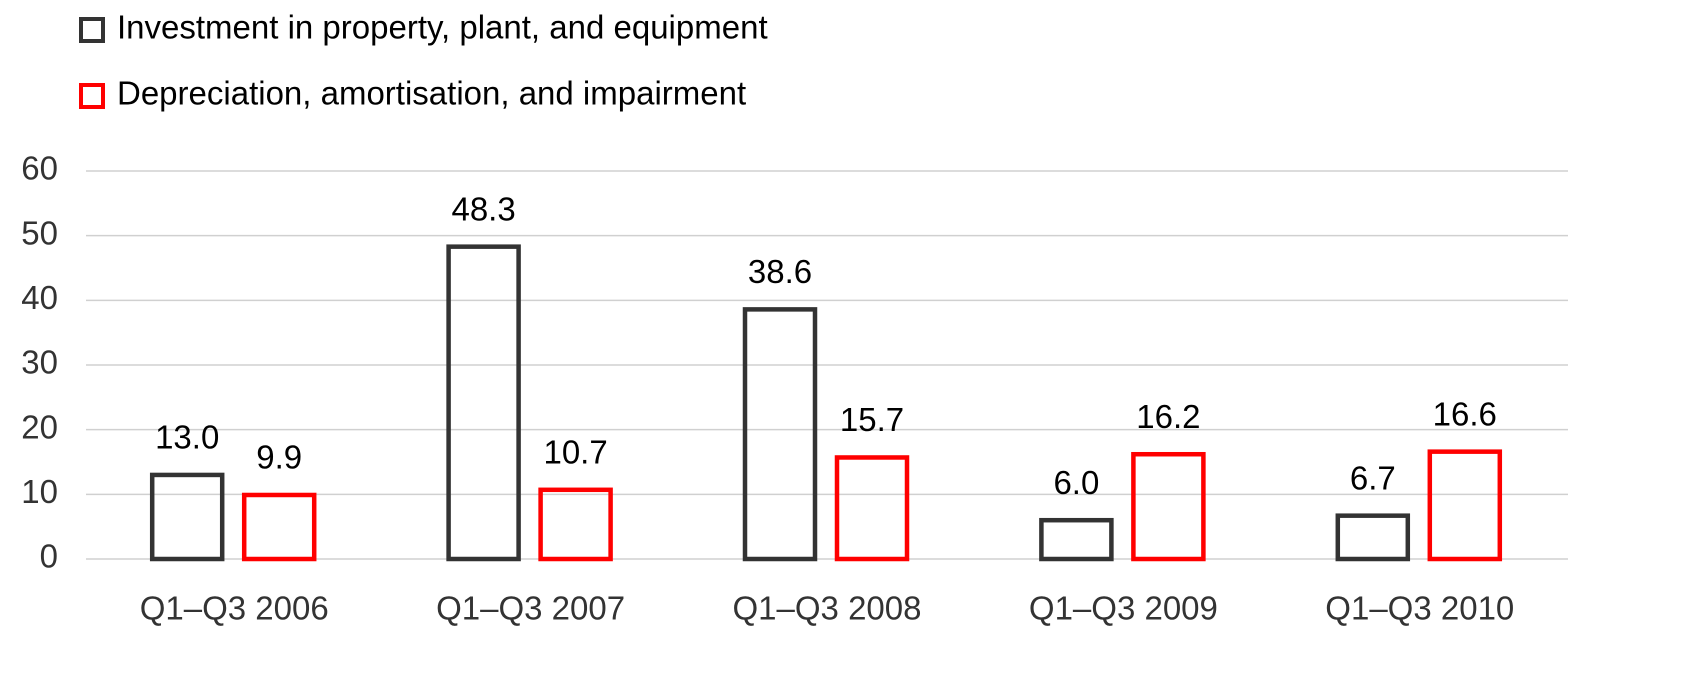 The width and height of the screenshot is (1708, 682). What do you see at coordinates (872, 419) in the screenshot?
I see `data-label: 15.7` at bounding box center [872, 419].